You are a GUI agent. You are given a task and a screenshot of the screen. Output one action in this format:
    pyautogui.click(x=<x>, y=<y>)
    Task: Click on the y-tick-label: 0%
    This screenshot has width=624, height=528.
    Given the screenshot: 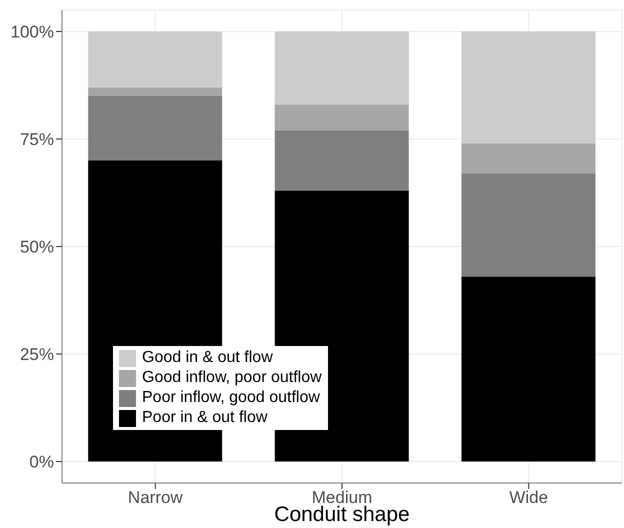 What is the action you would take?
    pyautogui.click(x=41, y=462)
    